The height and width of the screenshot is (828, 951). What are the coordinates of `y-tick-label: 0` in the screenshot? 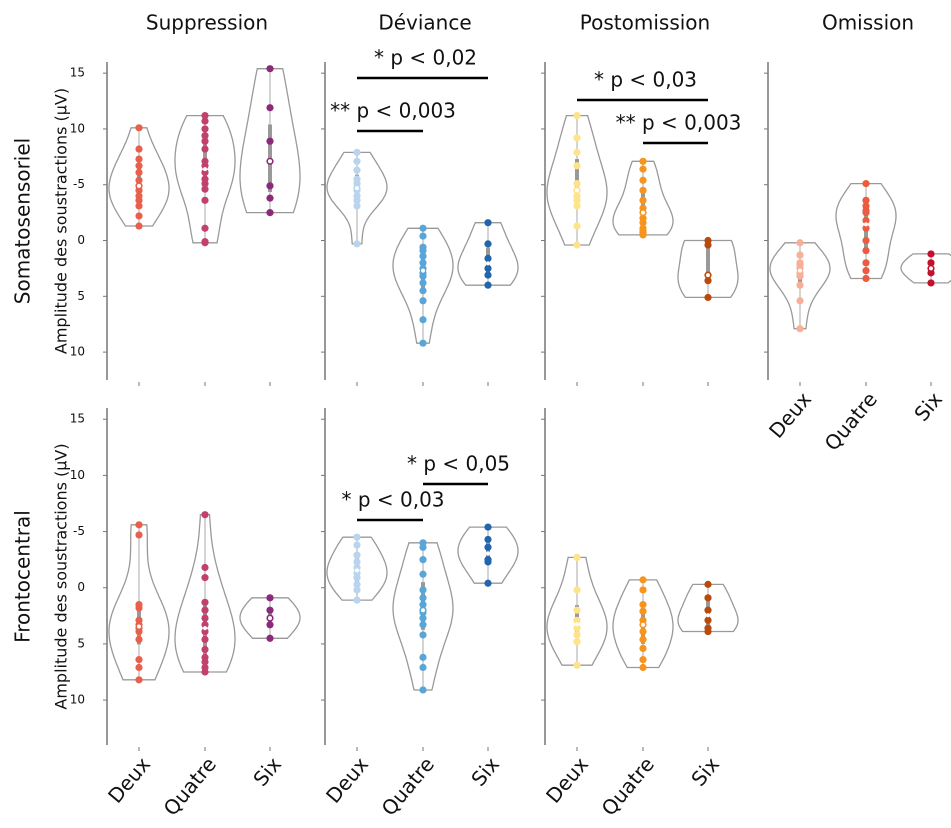 It's located at (81, 587).